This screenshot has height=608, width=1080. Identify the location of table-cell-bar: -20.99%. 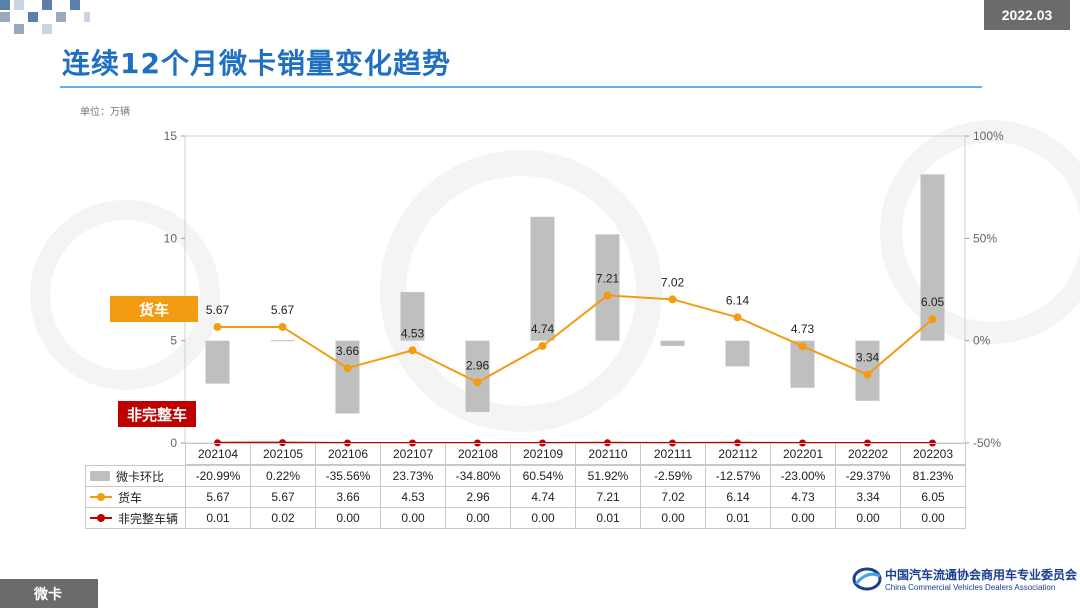
(218, 476).